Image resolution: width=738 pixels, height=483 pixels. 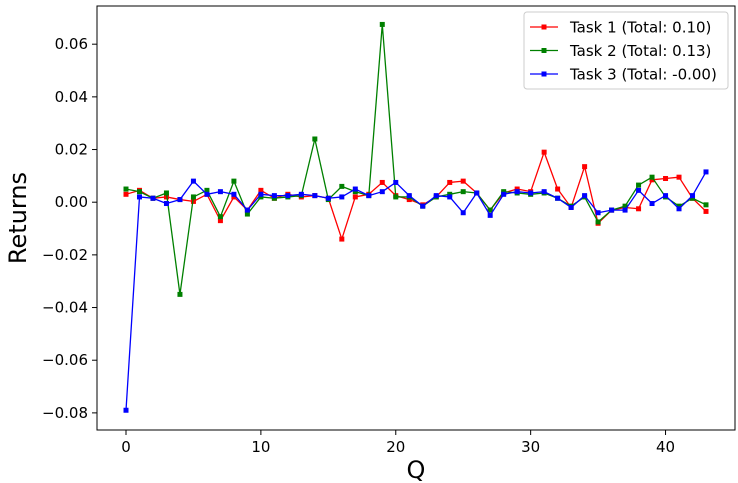 What do you see at coordinates (71, 202) in the screenshot?
I see `y-tick-label: 0.00` at bounding box center [71, 202].